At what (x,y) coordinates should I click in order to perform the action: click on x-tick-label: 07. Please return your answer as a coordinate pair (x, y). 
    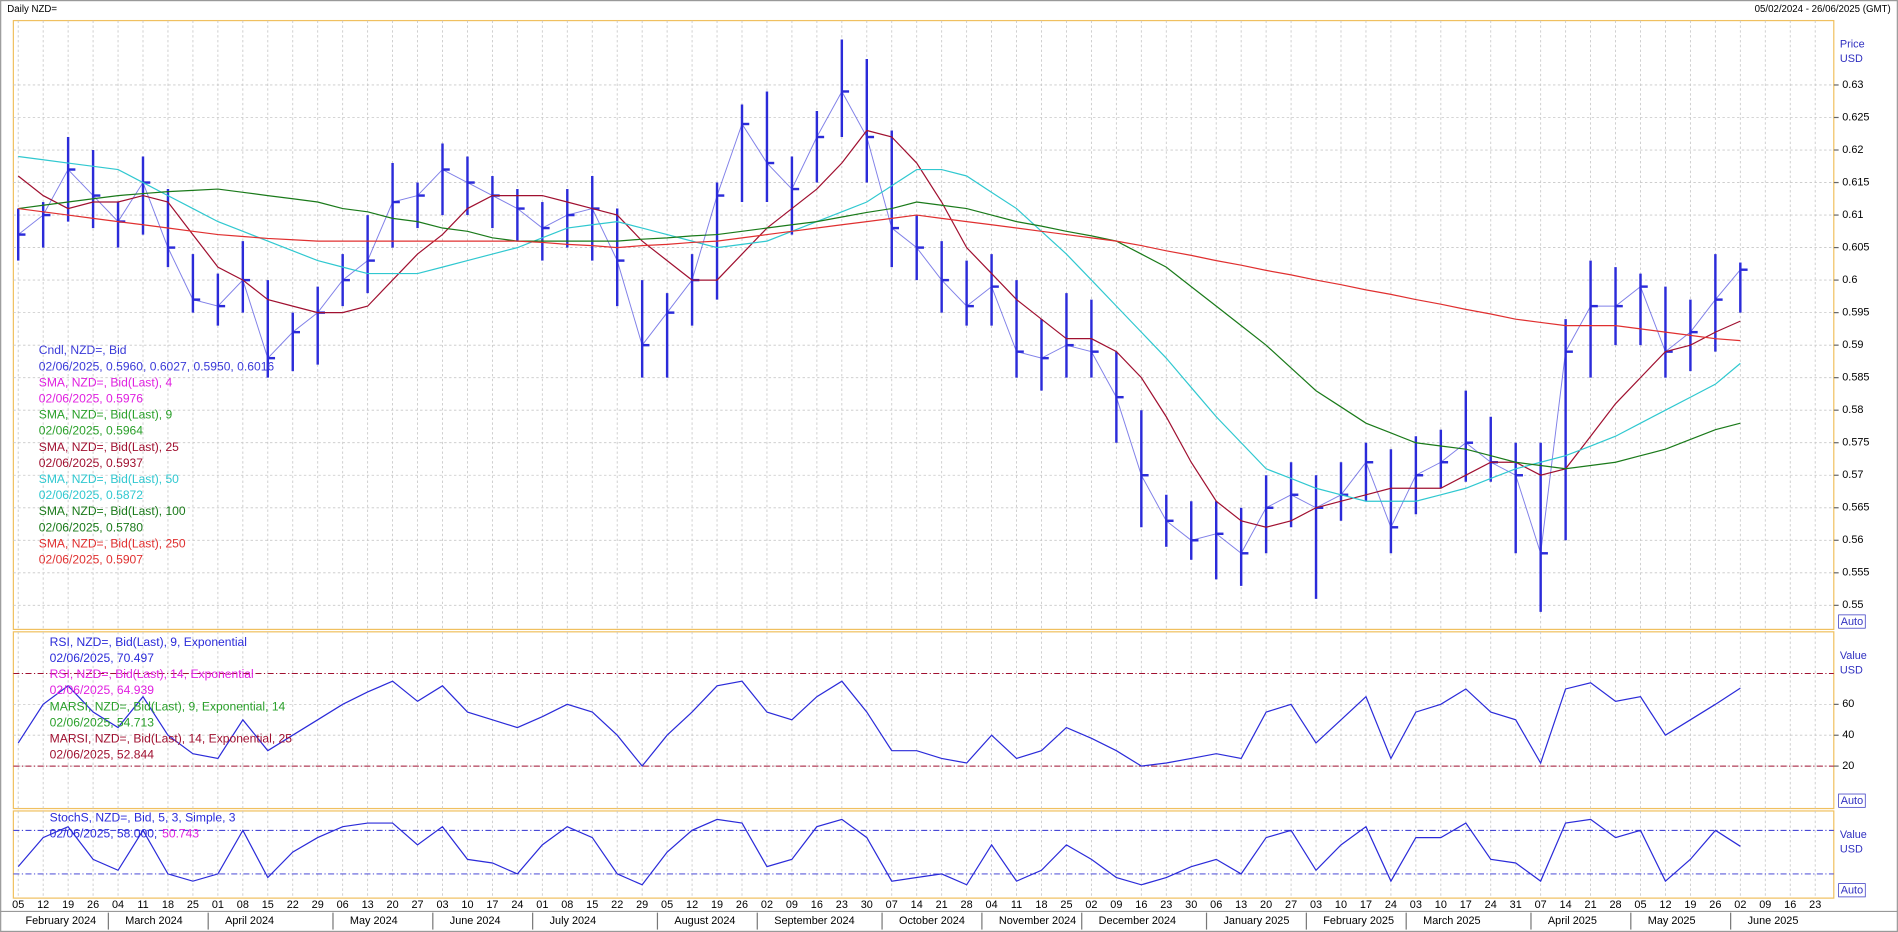
    Looking at the image, I should click on (1541, 905).